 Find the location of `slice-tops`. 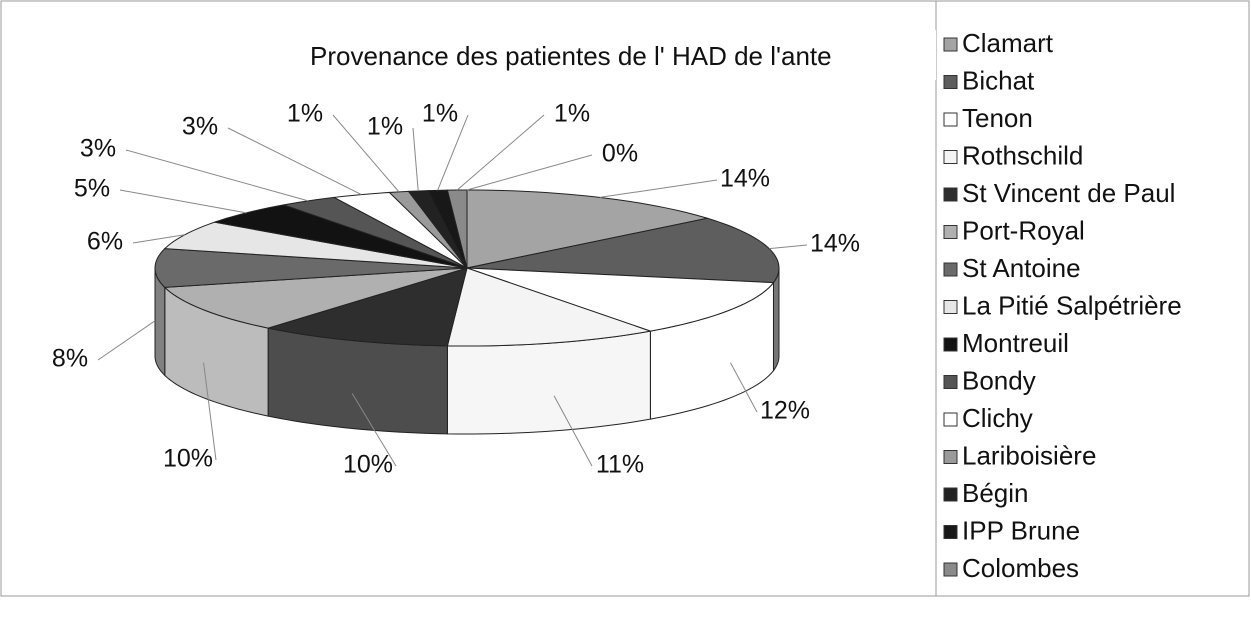

slice-tops is located at coordinates (467, 268).